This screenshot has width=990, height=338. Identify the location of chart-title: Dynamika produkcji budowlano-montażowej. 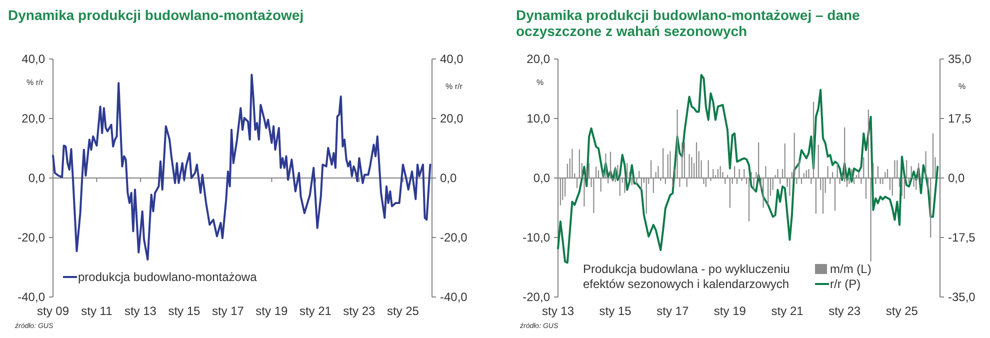
(156, 15).